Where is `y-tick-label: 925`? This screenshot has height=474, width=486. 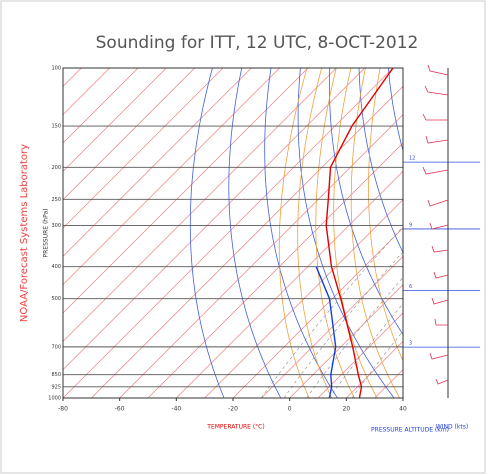 y-tick-label: 925 is located at coordinates (56, 387).